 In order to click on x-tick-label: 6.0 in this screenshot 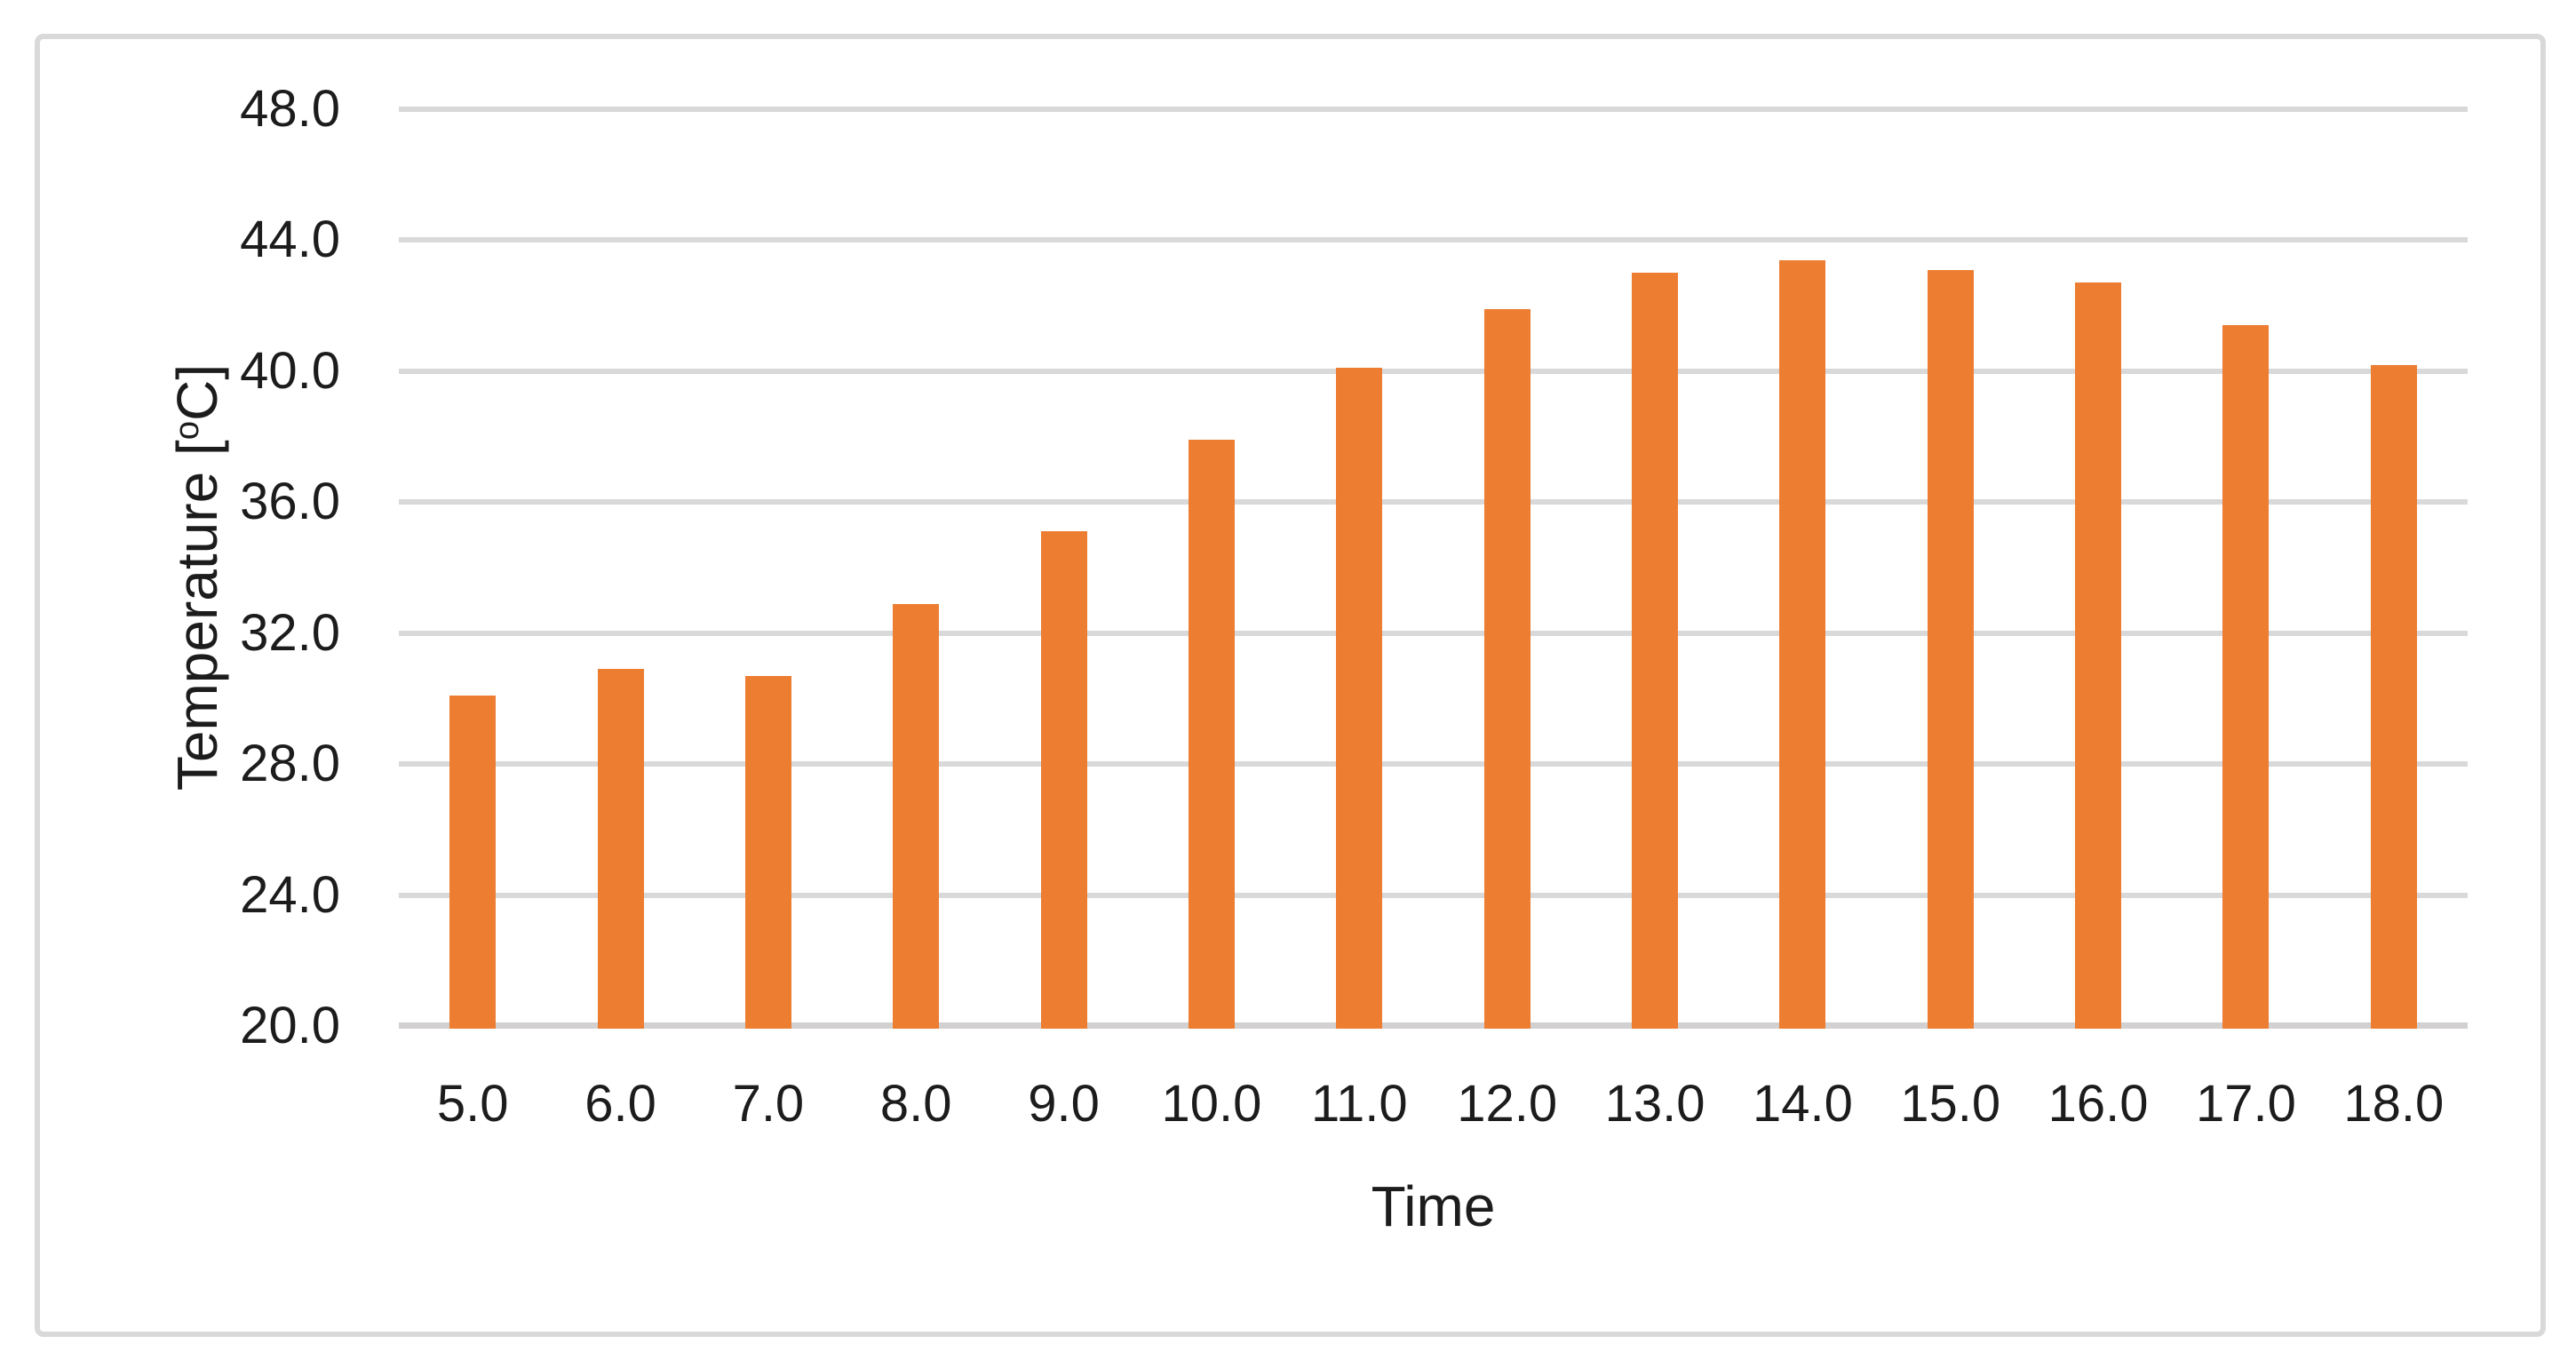, I will do `click(620, 1104)`.